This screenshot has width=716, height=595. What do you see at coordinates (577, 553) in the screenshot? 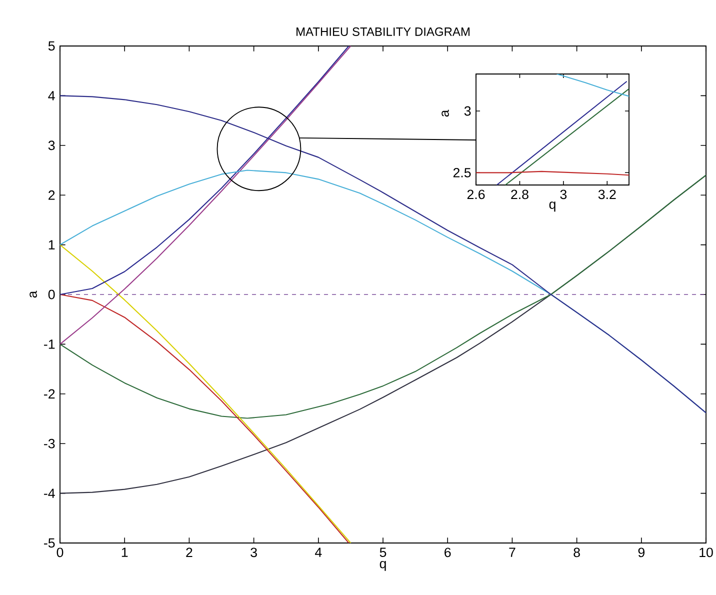
I see `x-tick-label: 8` at bounding box center [577, 553].